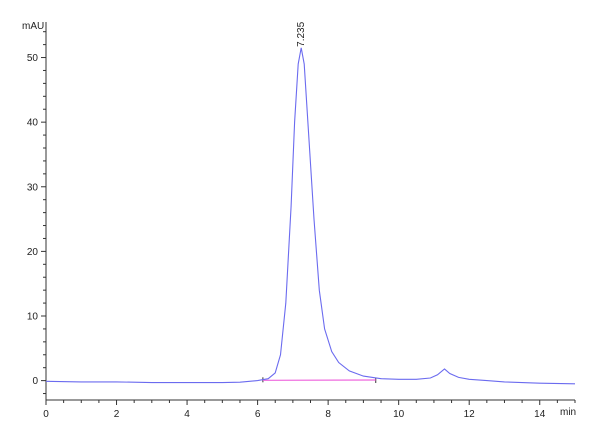  Describe the element at coordinates (568, 412) in the screenshot. I see `x-axis-label: min` at that location.